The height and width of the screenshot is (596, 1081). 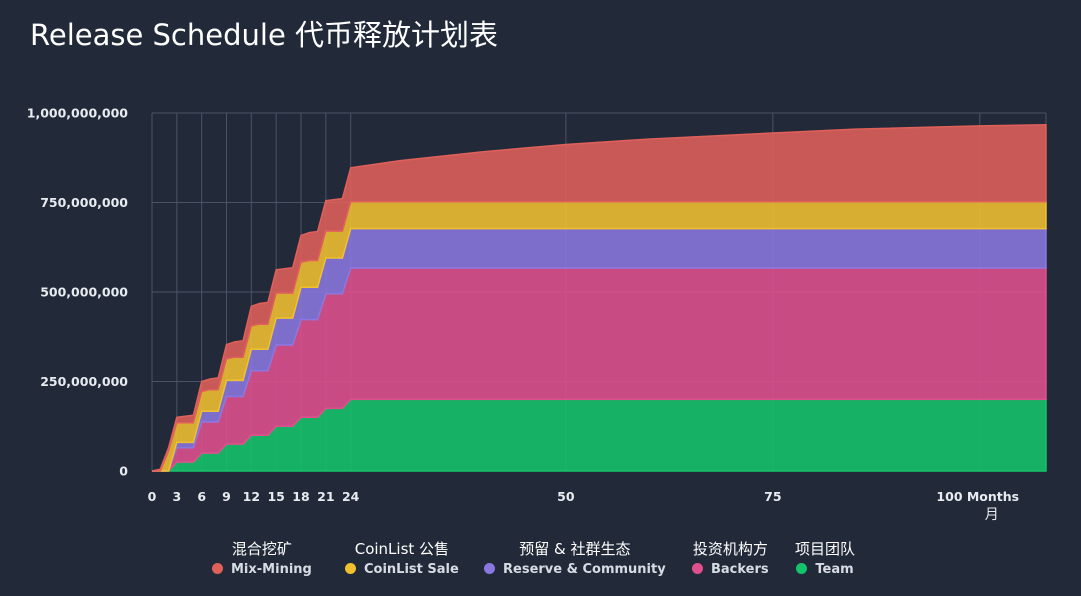 I want to click on x-tick-label: 15, so click(x=275, y=496).